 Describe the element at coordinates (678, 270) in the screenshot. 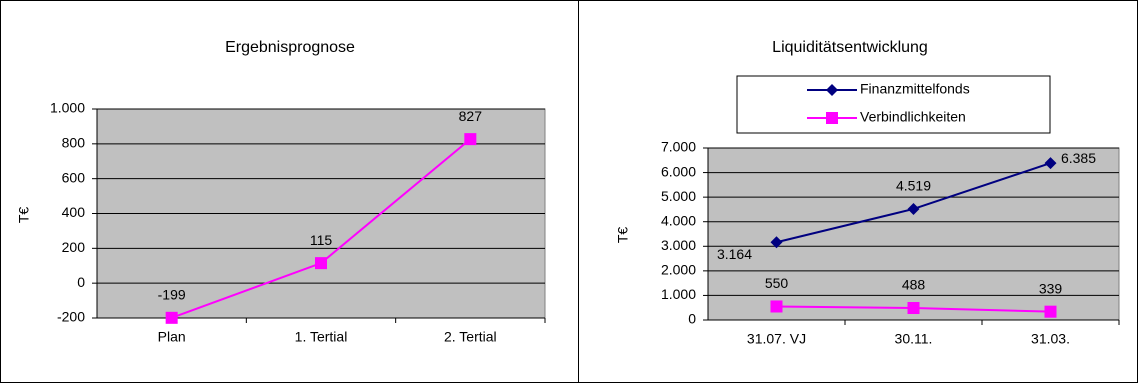

I see `y-tick-label: 2.000` at that location.